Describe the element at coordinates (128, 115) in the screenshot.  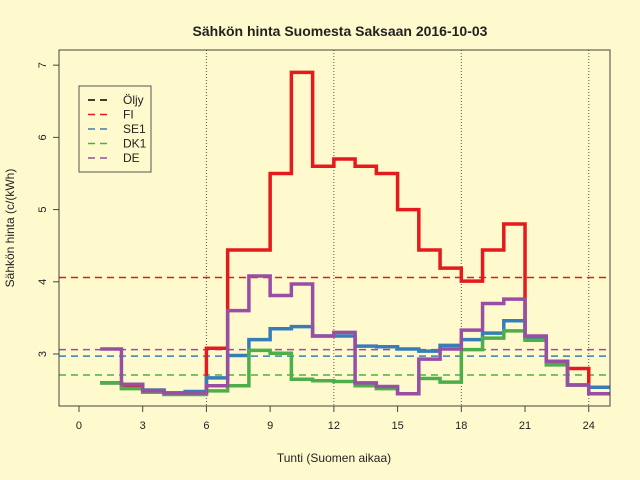
I see `legend-label-fi: FI` at that location.